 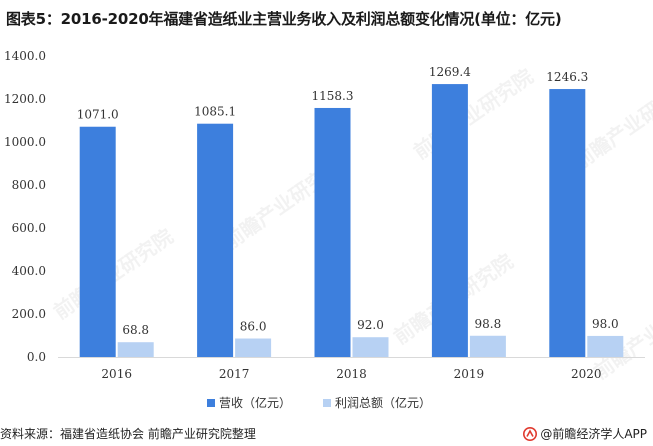 What do you see at coordinates (370, 325) in the screenshot?
I see `profit-data-label: 92.0` at bounding box center [370, 325].